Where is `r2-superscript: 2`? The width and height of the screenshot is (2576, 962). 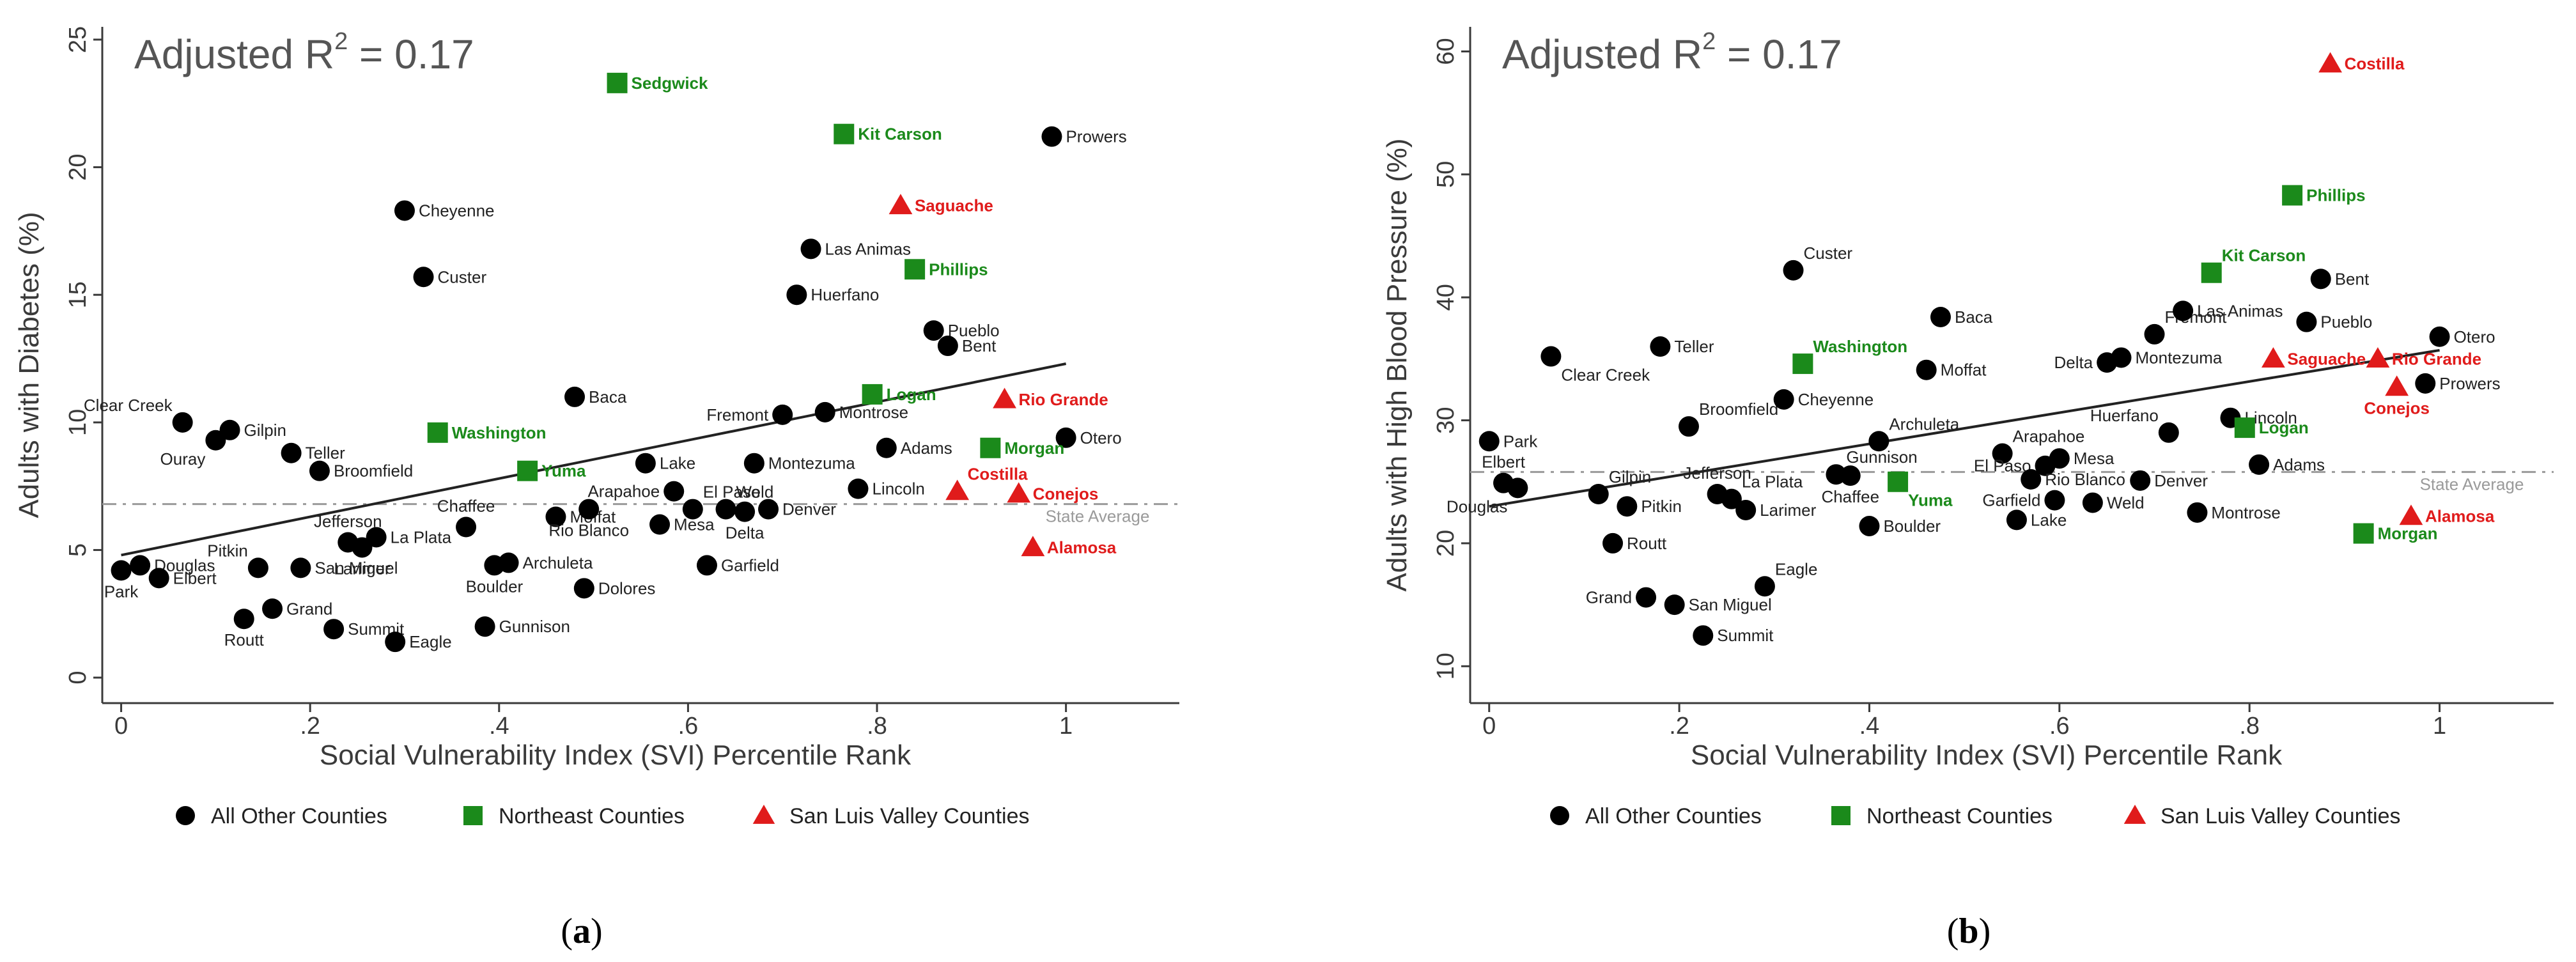 r2-superscript: 2 is located at coordinates (1709, 42).